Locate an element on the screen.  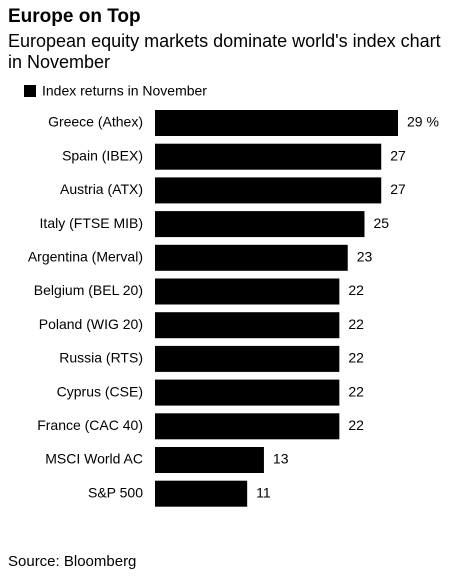
category-label: Cyprus (CSE) is located at coordinates (100, 391).